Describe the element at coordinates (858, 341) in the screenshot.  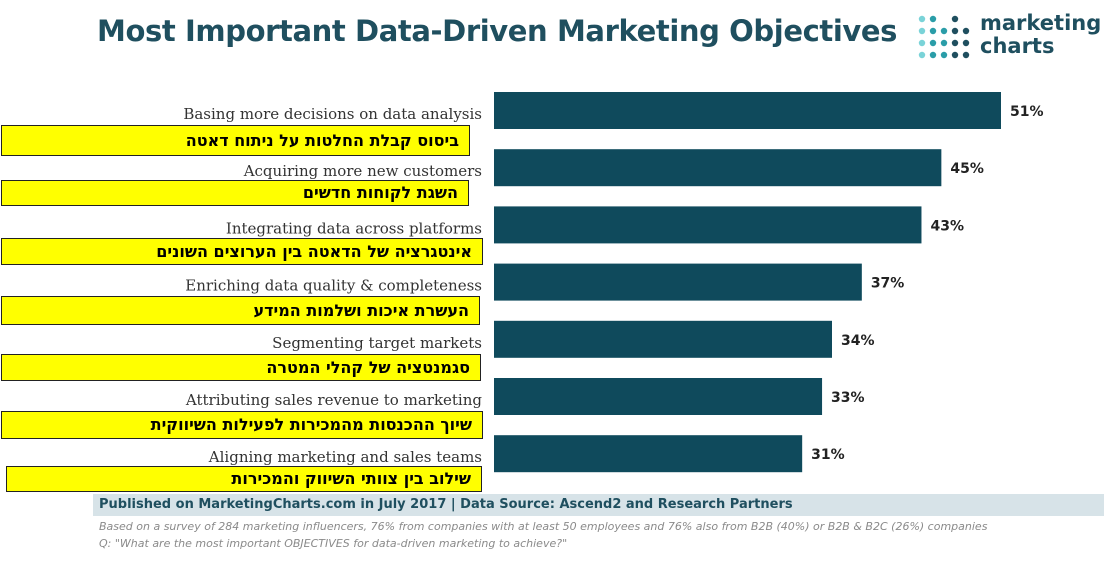
I see `value-label: 34%` at that location.